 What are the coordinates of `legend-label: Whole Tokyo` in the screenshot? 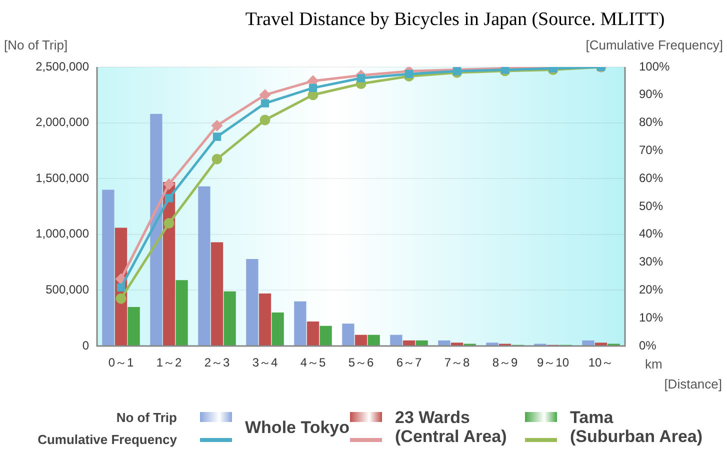 It's located at (297, 427).